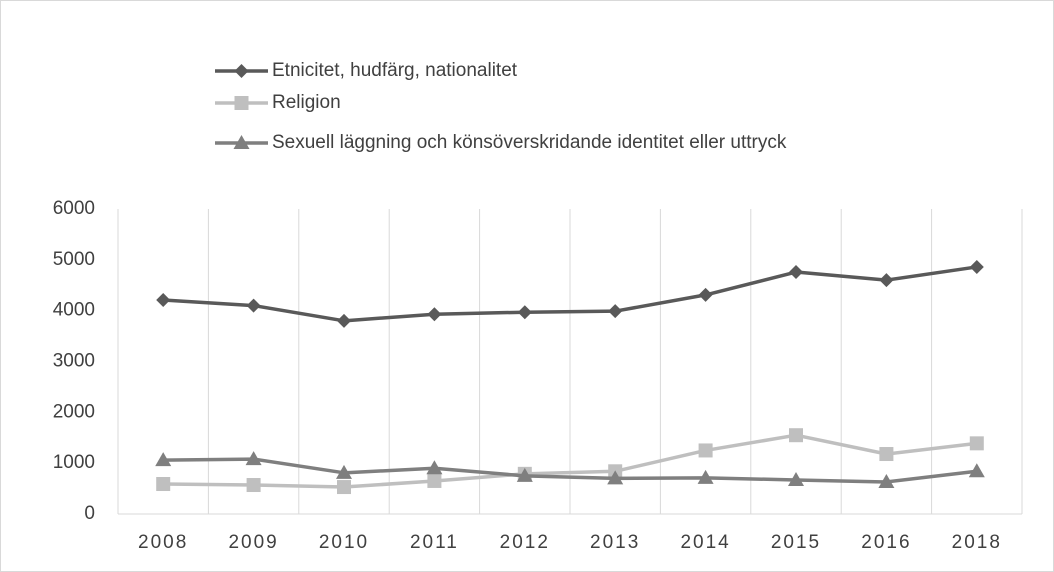  Describe the element at coordinates (615, 542) in the screenshot. I see `x-tick-label: 2013` at that location.